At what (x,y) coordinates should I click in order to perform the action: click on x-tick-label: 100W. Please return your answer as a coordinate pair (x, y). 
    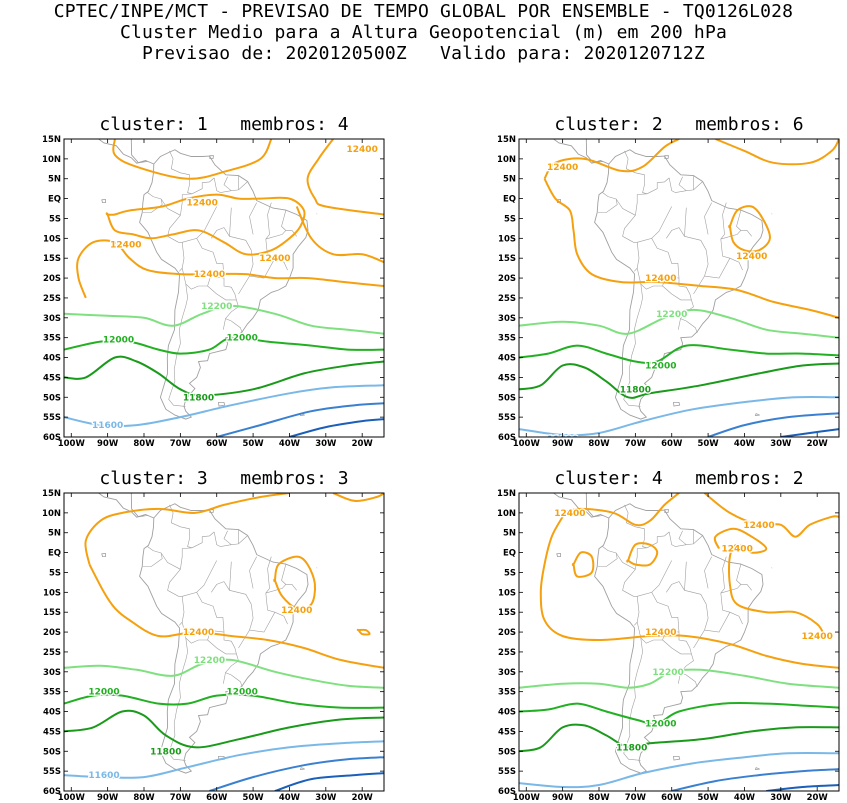
    Looking at the image, I should click on (72, 798).